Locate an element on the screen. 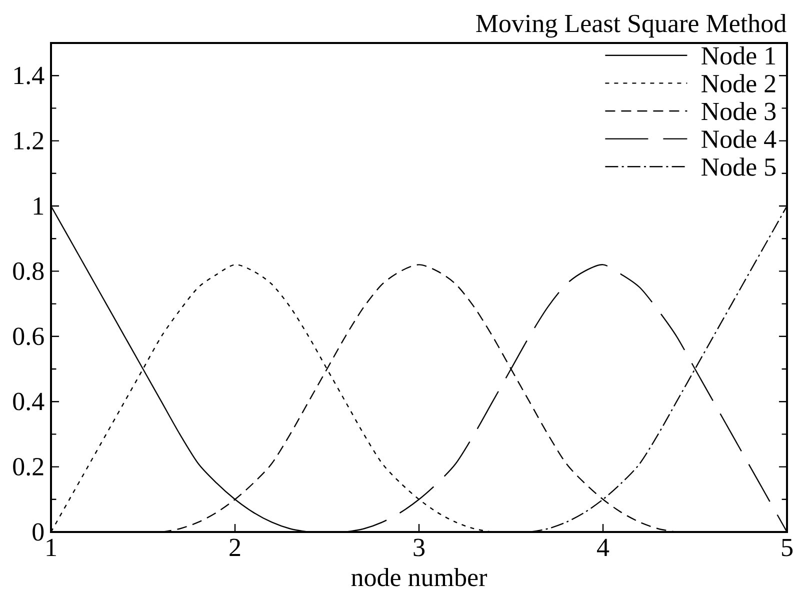 This screenshot has height=594, width=793. y-tick-label: 1 is located at coordinates (39, 206).